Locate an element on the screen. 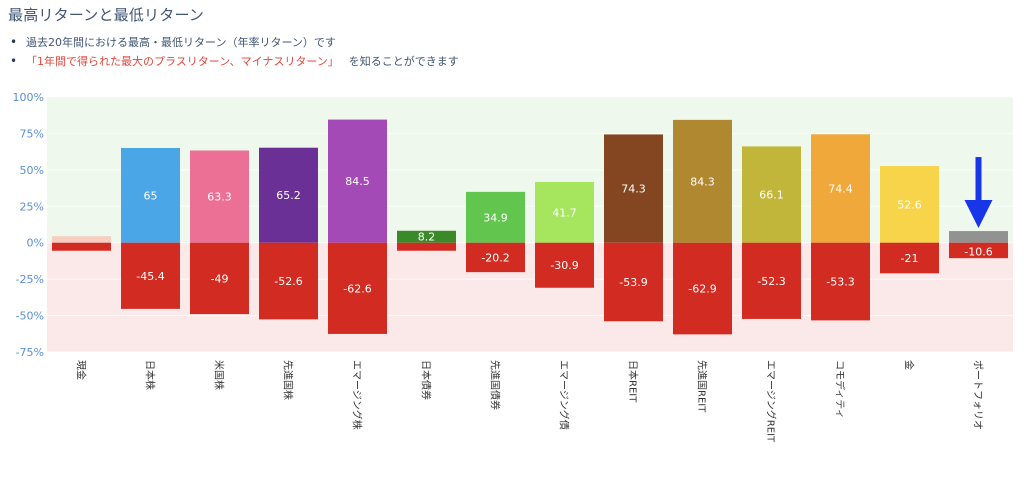 The height and width of the screenshot is (477, 1024). data-label-max: 8.2 is located at coordinates (427, 237).